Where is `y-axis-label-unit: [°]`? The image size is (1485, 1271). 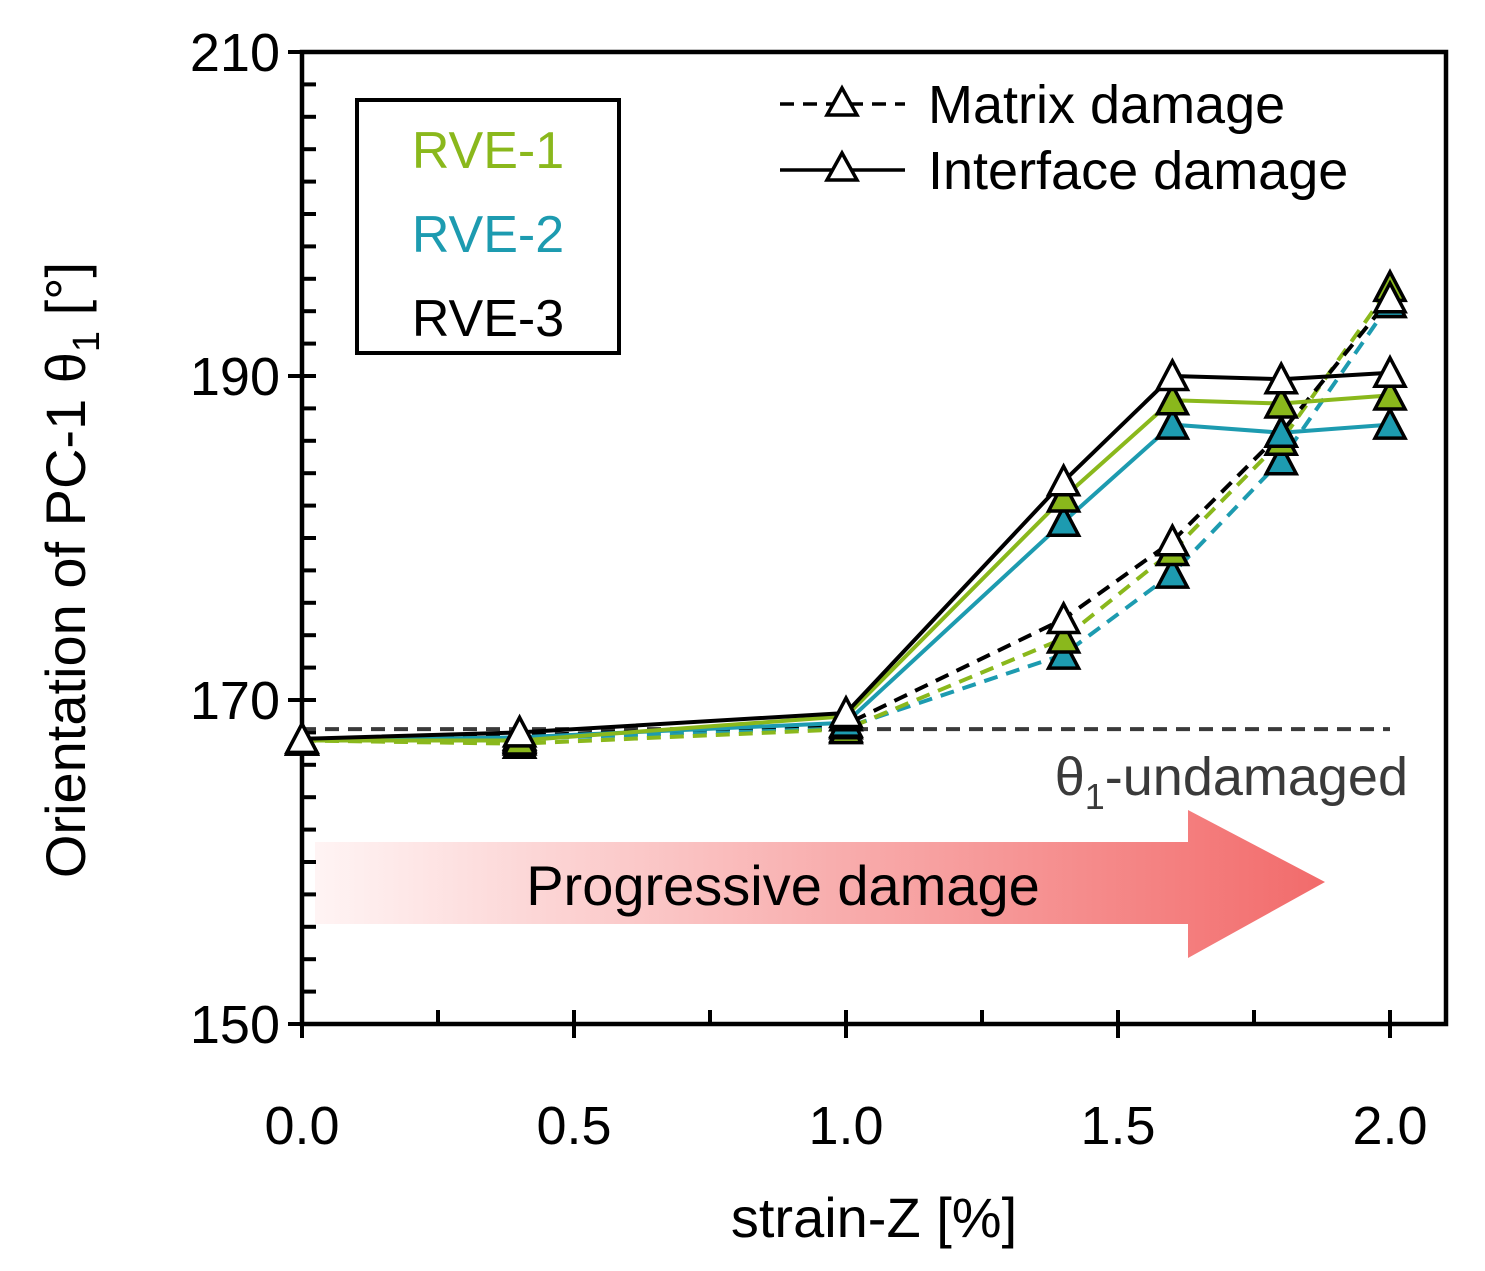 y-axis-label-unit: [°] is located at coordinates (65, 296).